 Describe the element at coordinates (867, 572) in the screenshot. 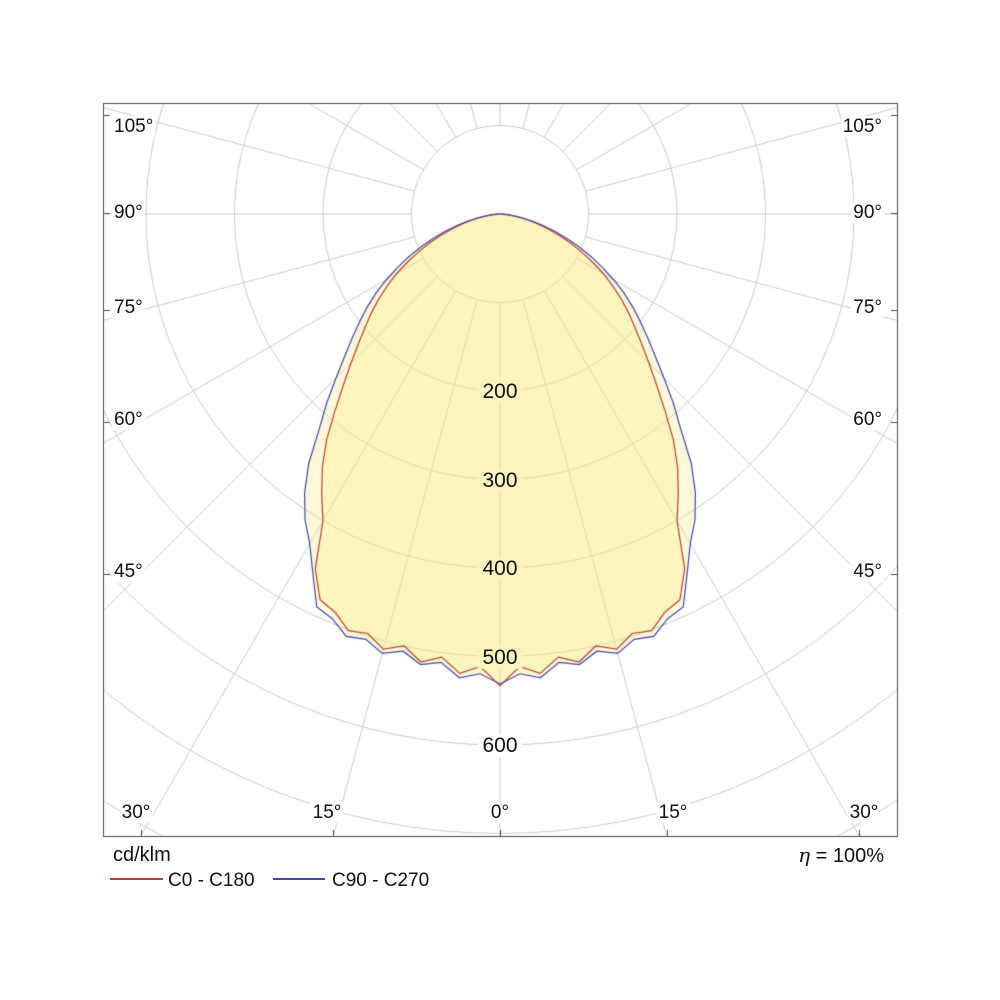

I see `angle-label-right-45: 45°` at that location.